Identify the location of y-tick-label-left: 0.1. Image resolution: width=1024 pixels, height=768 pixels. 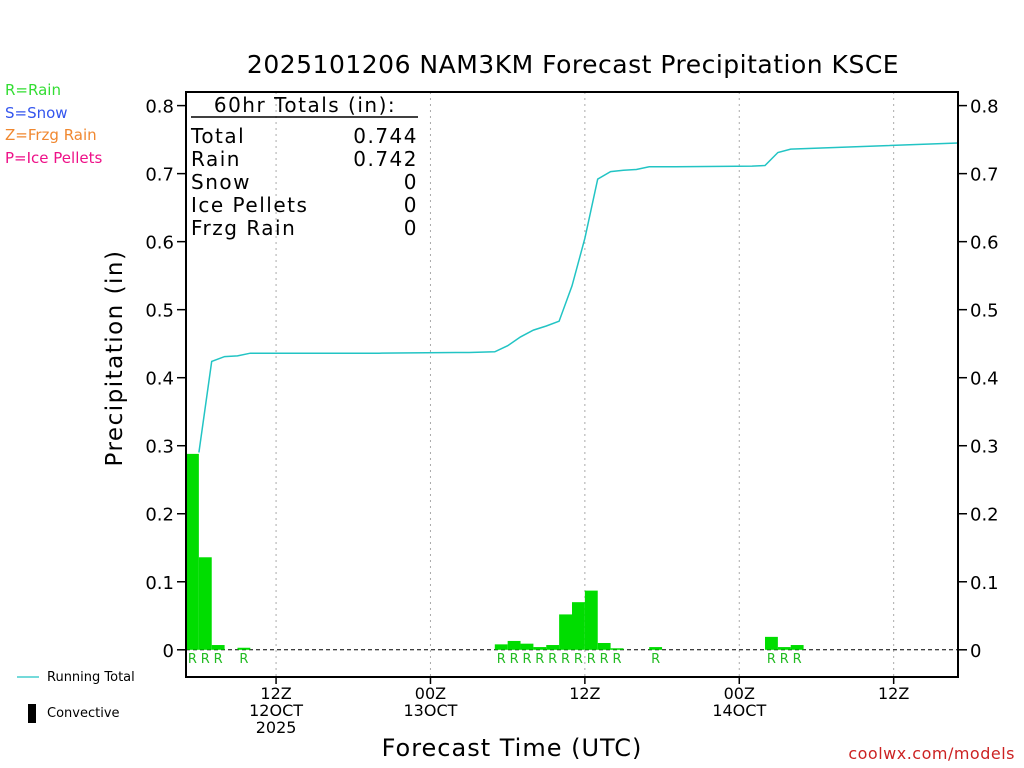
(159, 583).